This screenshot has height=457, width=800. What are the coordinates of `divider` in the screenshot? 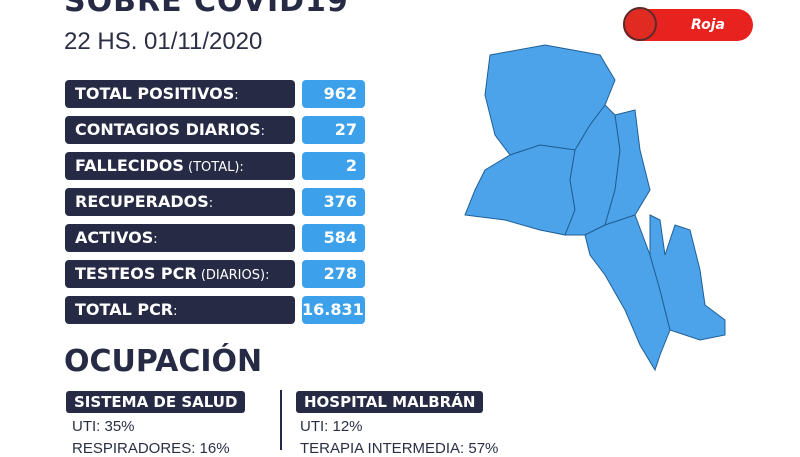 It's located at (281, 420).